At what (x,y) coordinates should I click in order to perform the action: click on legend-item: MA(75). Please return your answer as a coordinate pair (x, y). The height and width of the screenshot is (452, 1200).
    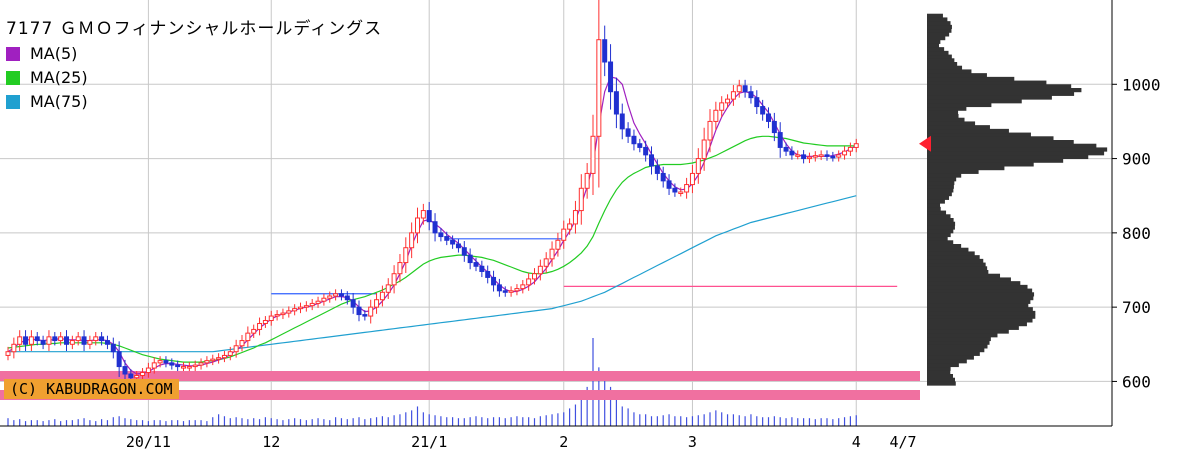
    Looking at the image, I should click on (194, 101).